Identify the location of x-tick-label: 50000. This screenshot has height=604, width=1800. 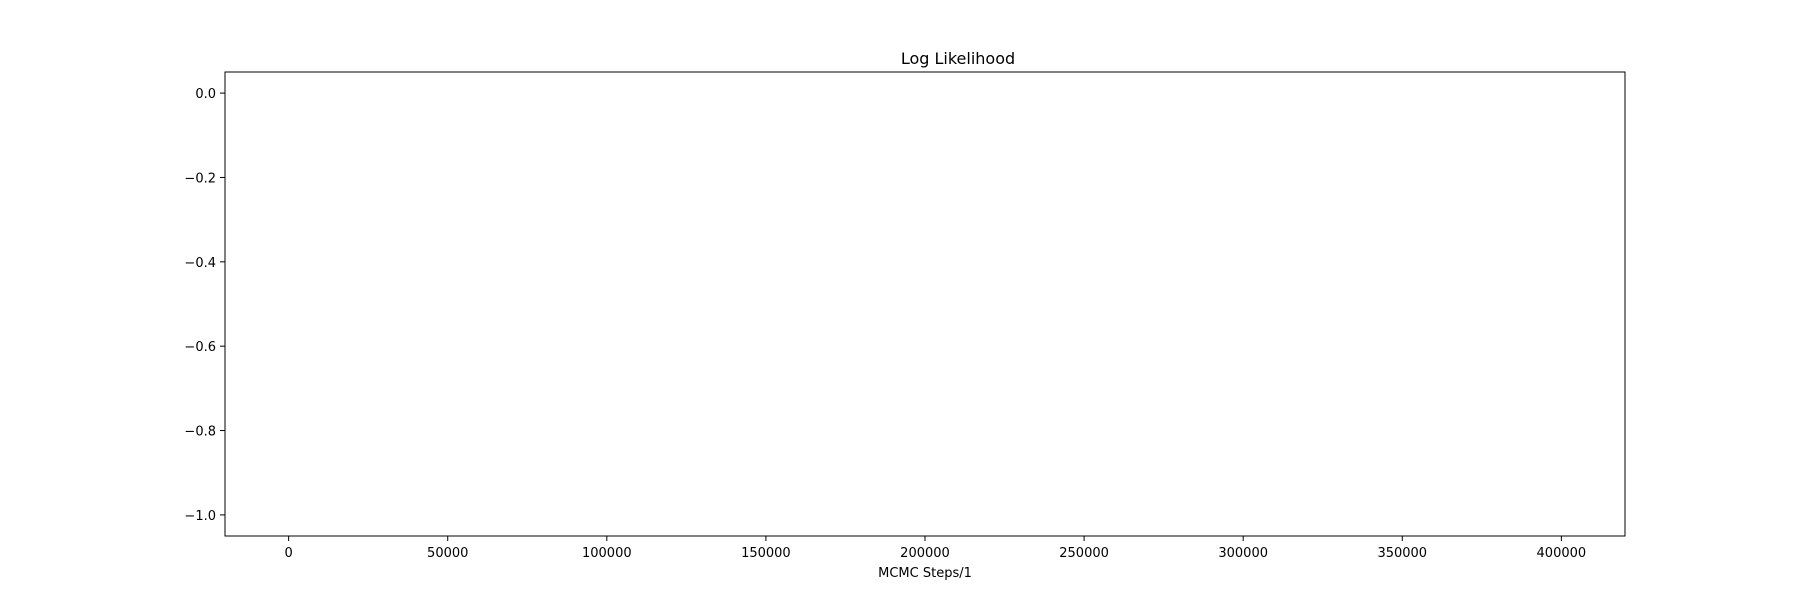
(447, 553).